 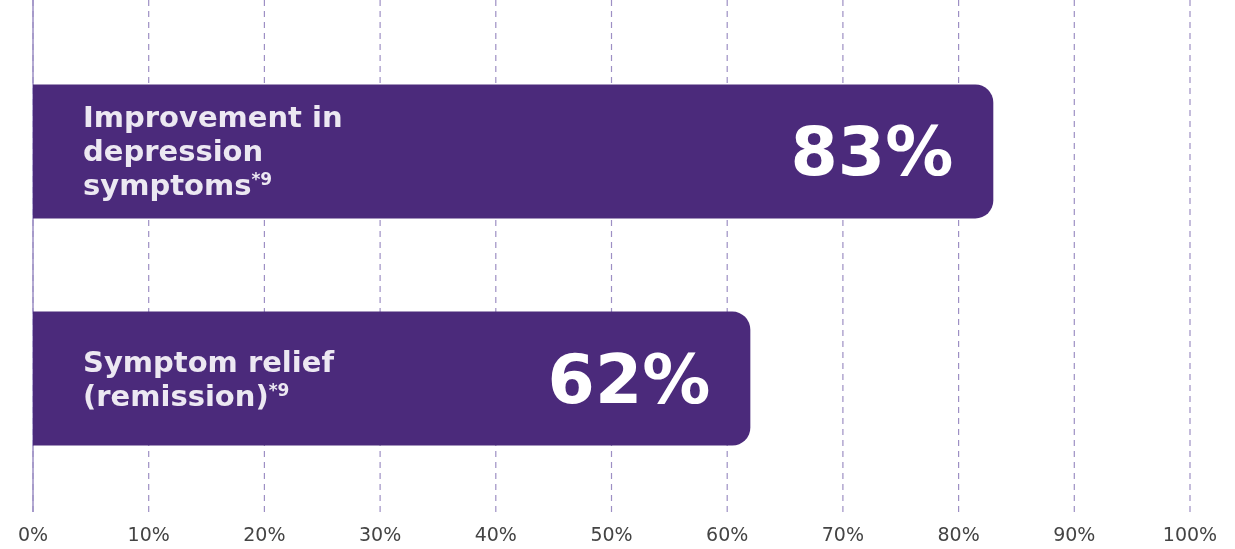 What do you see at coordinates (380, 534) in the screenshot?
I see `x-tick-label: 30%` at bounding box center [380, 534].